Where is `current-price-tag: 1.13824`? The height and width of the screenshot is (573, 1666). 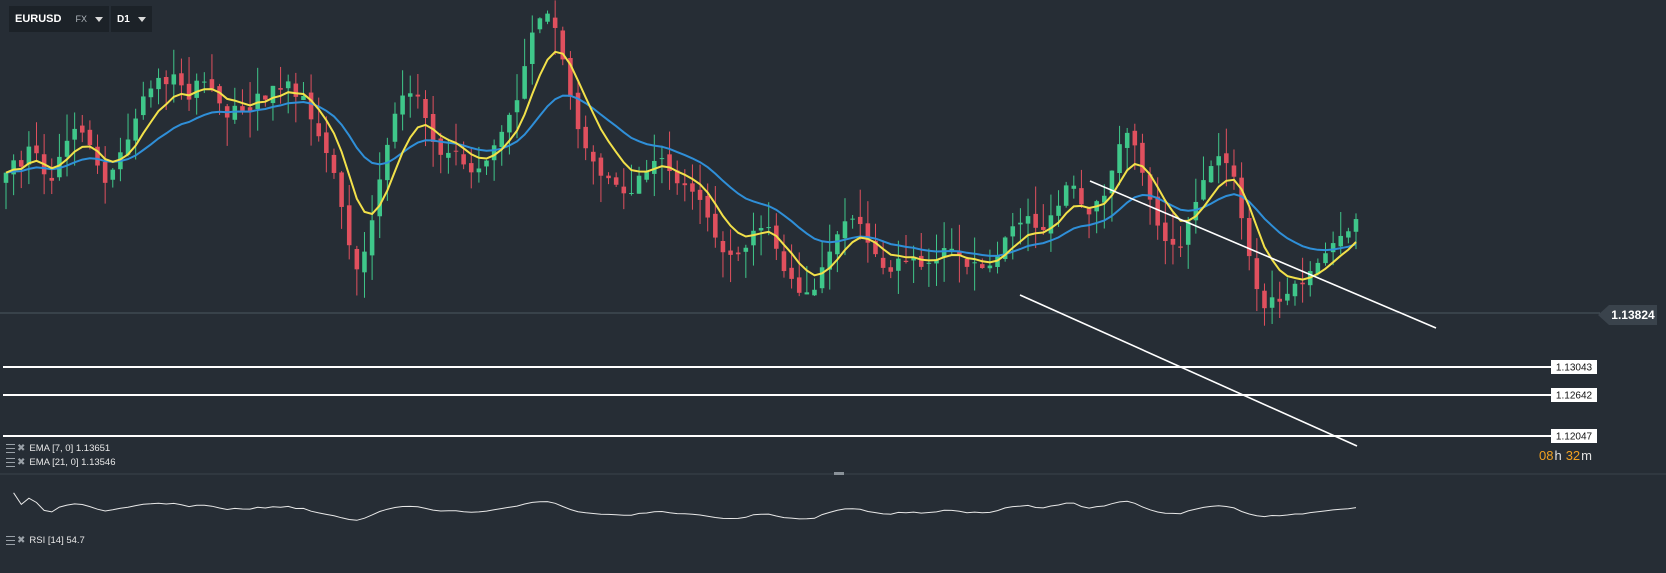
current-price-tag: 1.13824 is located at coordinates (1627, 315).